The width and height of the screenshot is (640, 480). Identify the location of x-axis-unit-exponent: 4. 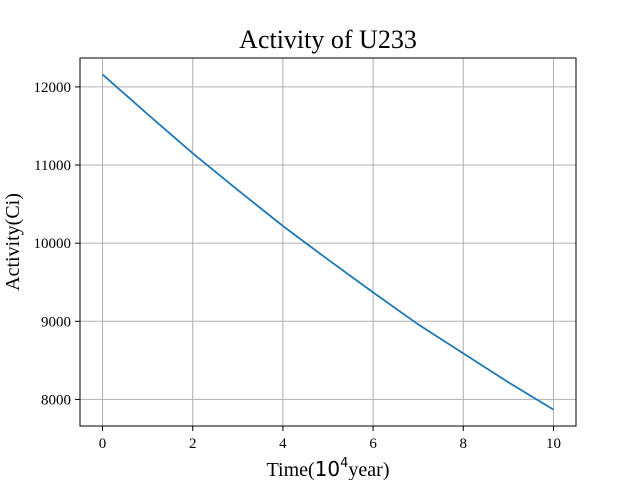
(344, 463).